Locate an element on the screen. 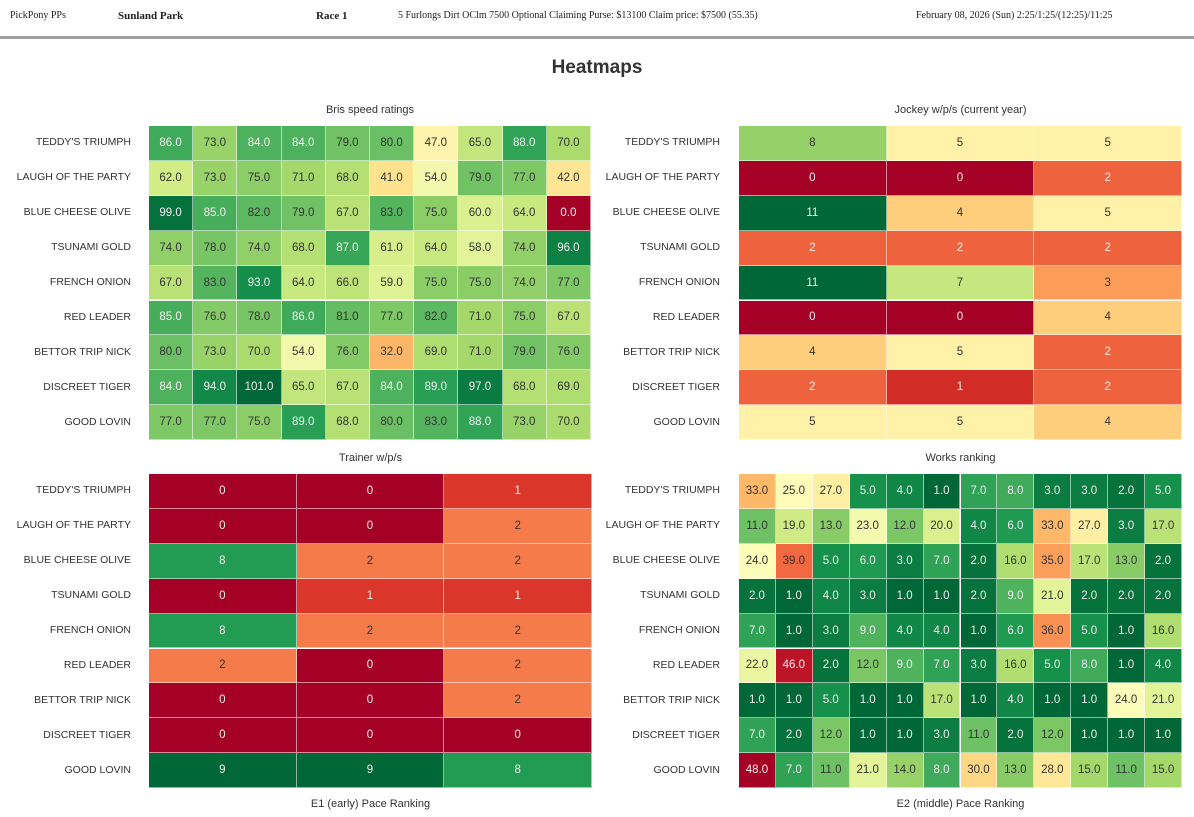 This screenshot has width=1194, height=817. heatmap-cell: 5.0 is located at coordinates (868, 491).